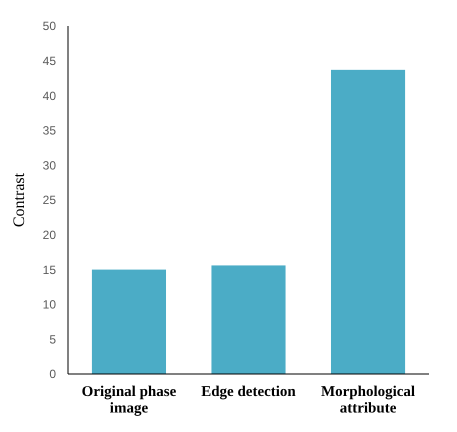 This screenshot has width=457, height=432. Describe the element at coordinates (49, 165) in the screenshot. I see `y-tick-label: 30` at that location.